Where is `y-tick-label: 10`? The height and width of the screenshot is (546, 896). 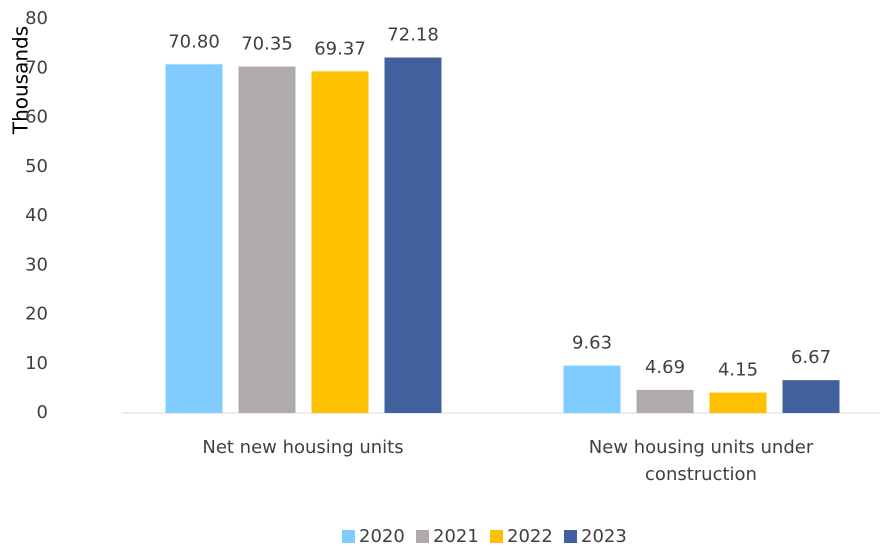
y-tick-label: 10 is located at coordinates (36, 363).